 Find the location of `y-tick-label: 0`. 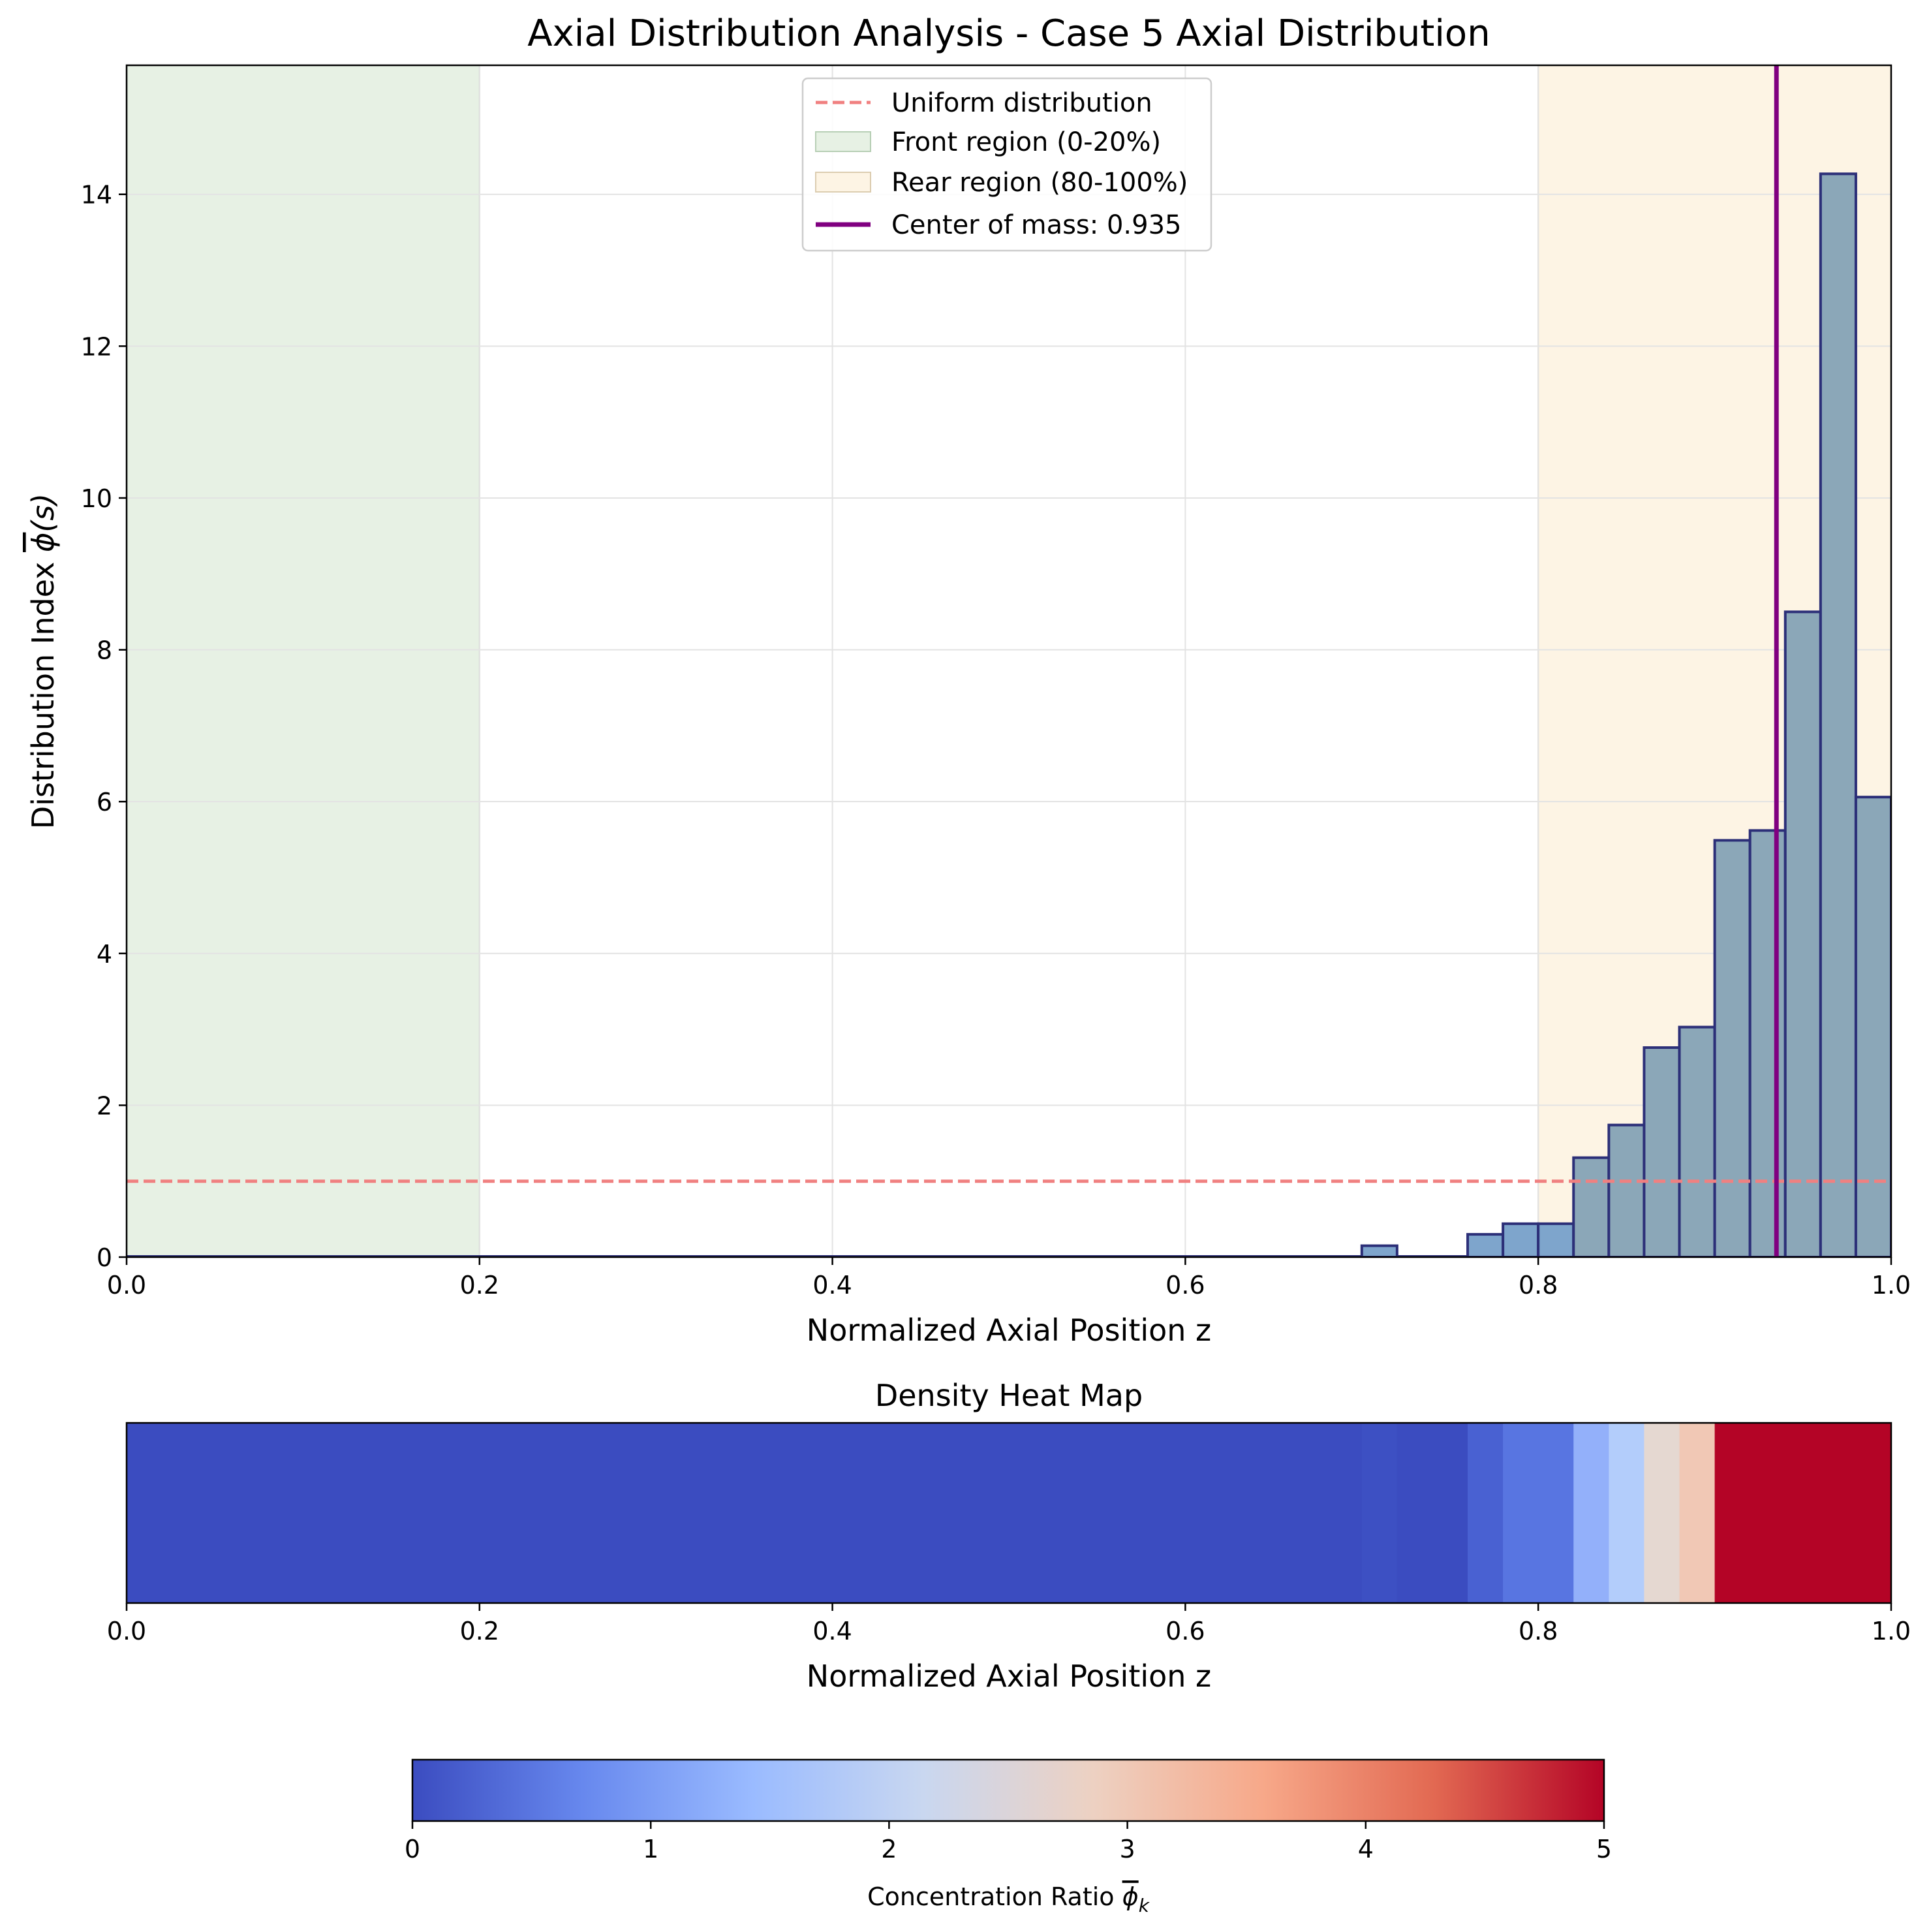

y-tick-label: 0 is located at coordinates (104, 1257).